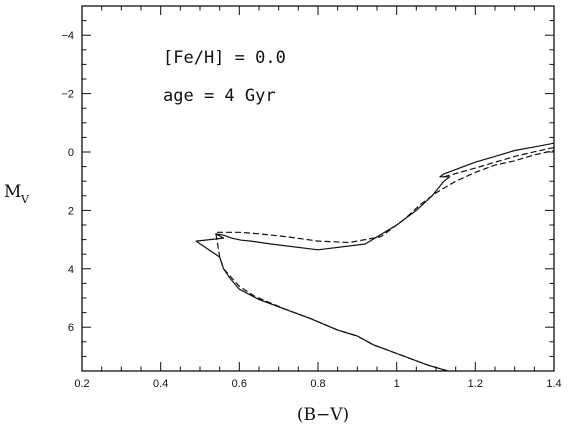 Image resolution: width=570 pixels, height=433 pixels. I want to click on x-tick-label: 0.8, so click(317, 384).